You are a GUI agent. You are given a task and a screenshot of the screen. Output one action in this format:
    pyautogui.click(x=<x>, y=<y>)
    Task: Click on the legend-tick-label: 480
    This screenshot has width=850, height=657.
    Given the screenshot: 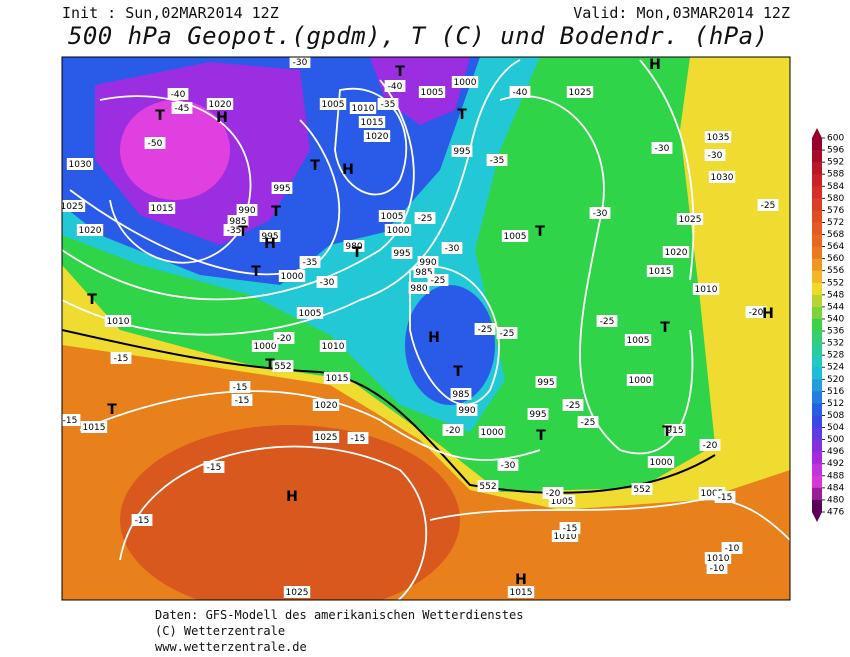 What is the action you would take?
    pyautogui.click(x=835, y=500)
    